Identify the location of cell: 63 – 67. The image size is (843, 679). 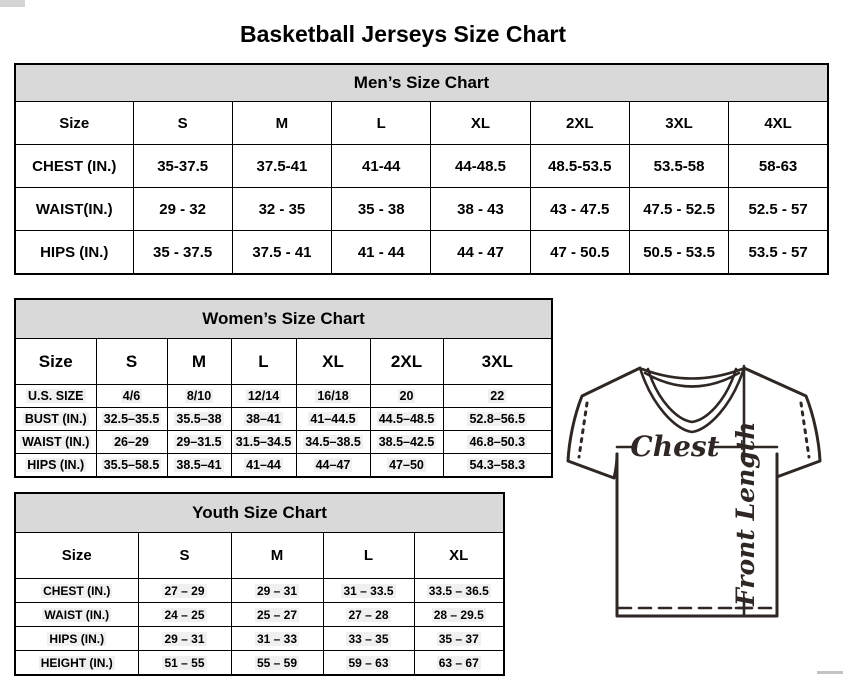
(459, 663).